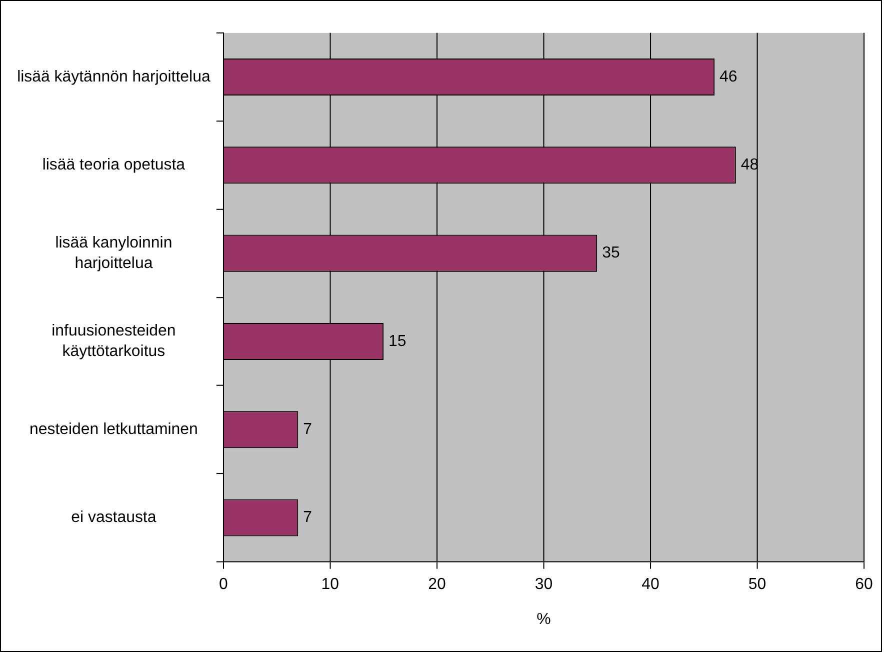 This screenshot has width=884, height=654. What do you see at coordinates (437, 584) in the screenshot?
I see `x-tick-label: 20` at bounding box center [437, 584].